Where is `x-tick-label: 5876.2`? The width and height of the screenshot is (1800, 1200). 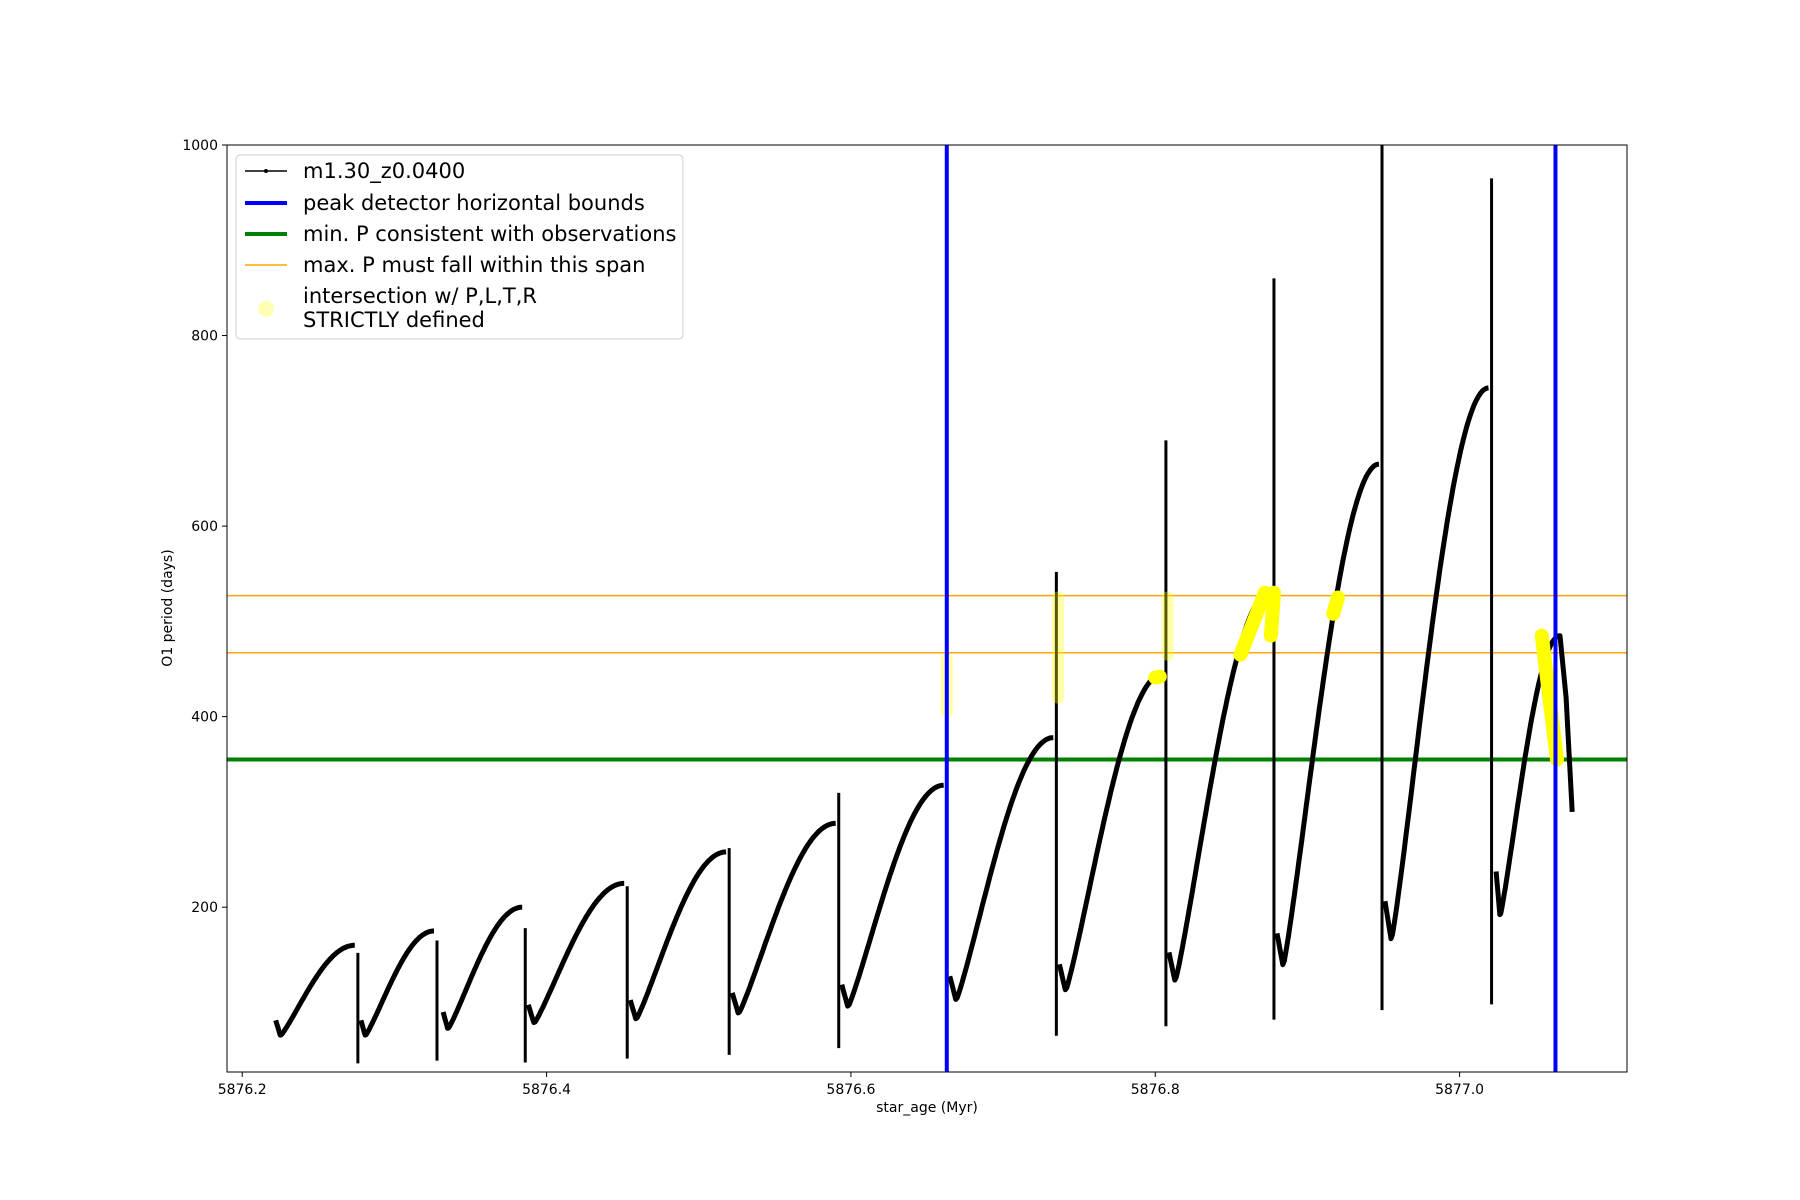 x-tick-label: 5876.2 is located at coordinates (242, 1090).